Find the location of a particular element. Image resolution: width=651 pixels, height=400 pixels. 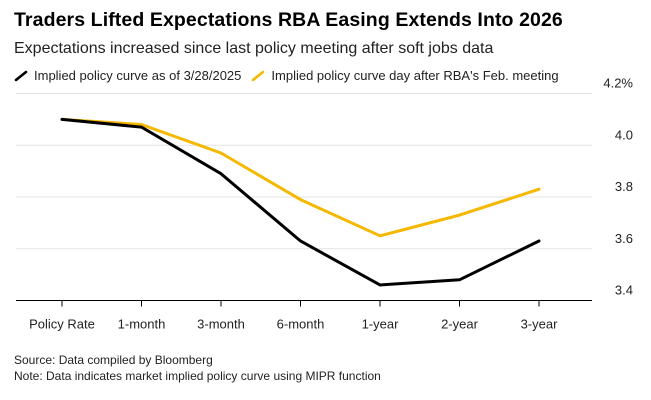

footer-source: Source: Data compiled by Bloomberg is located at coordinates (113, 360).